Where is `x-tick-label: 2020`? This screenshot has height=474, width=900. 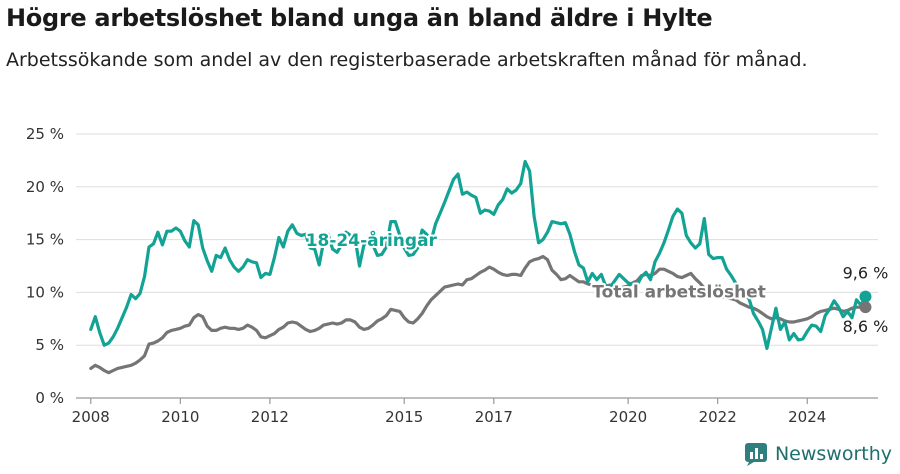 x-tick-label: 2020 is located at coordinates (628, 417).